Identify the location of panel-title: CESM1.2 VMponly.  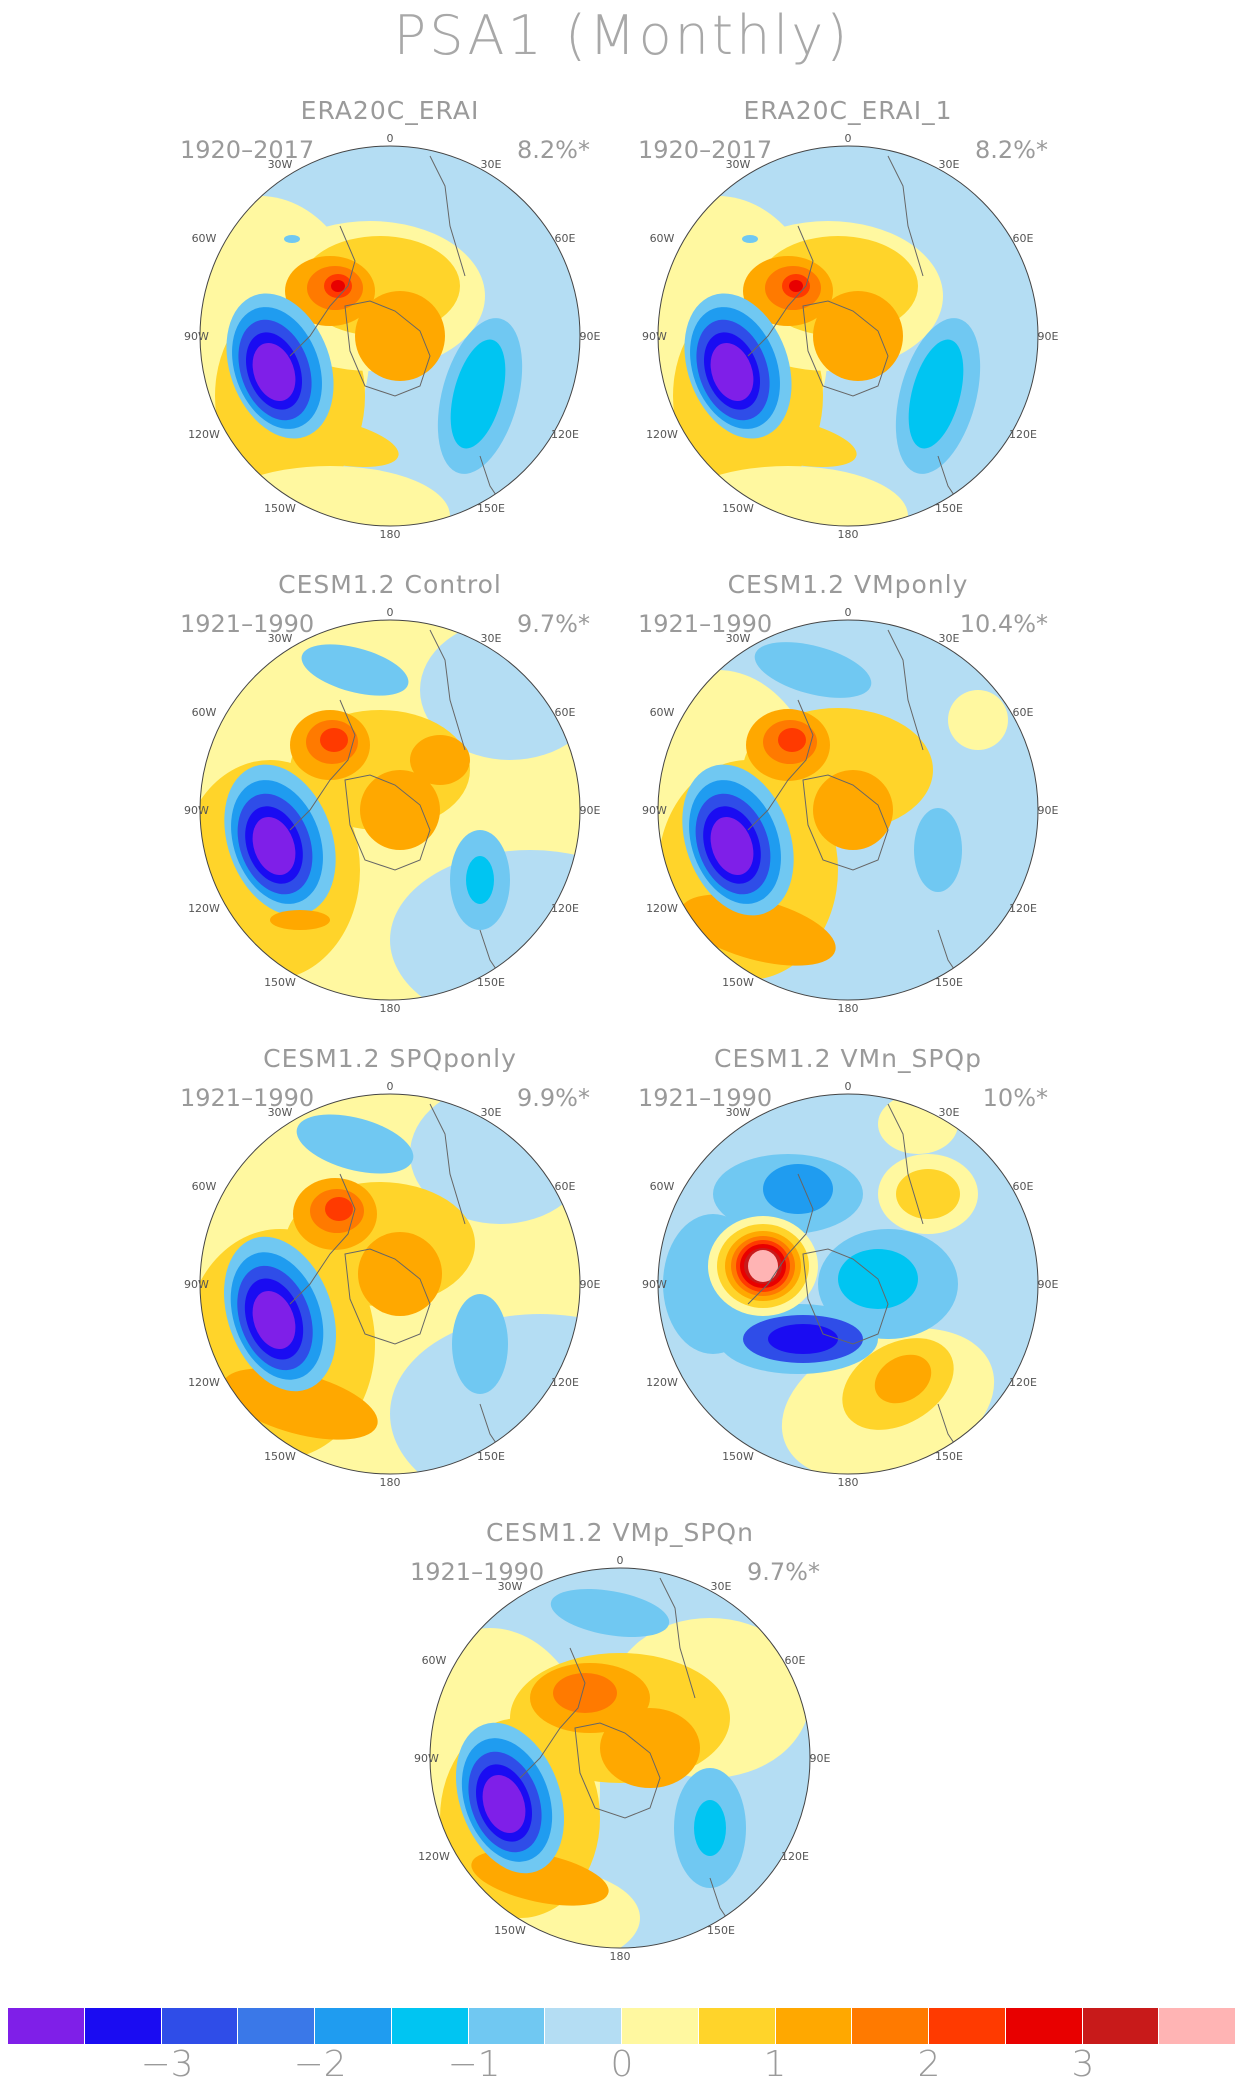
(848, 584).